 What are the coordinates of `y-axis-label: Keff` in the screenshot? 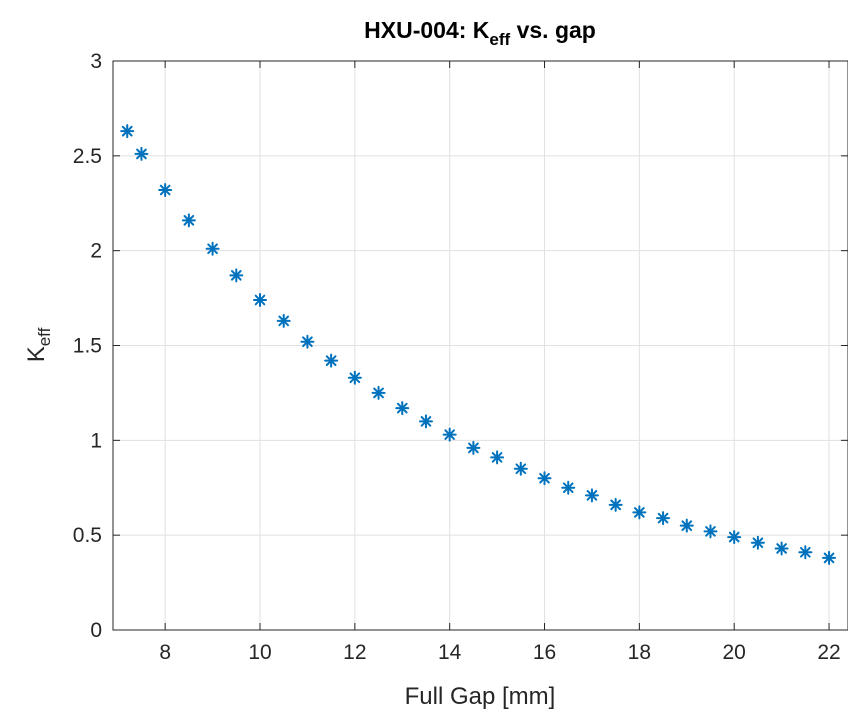 It's located at (38, 344).